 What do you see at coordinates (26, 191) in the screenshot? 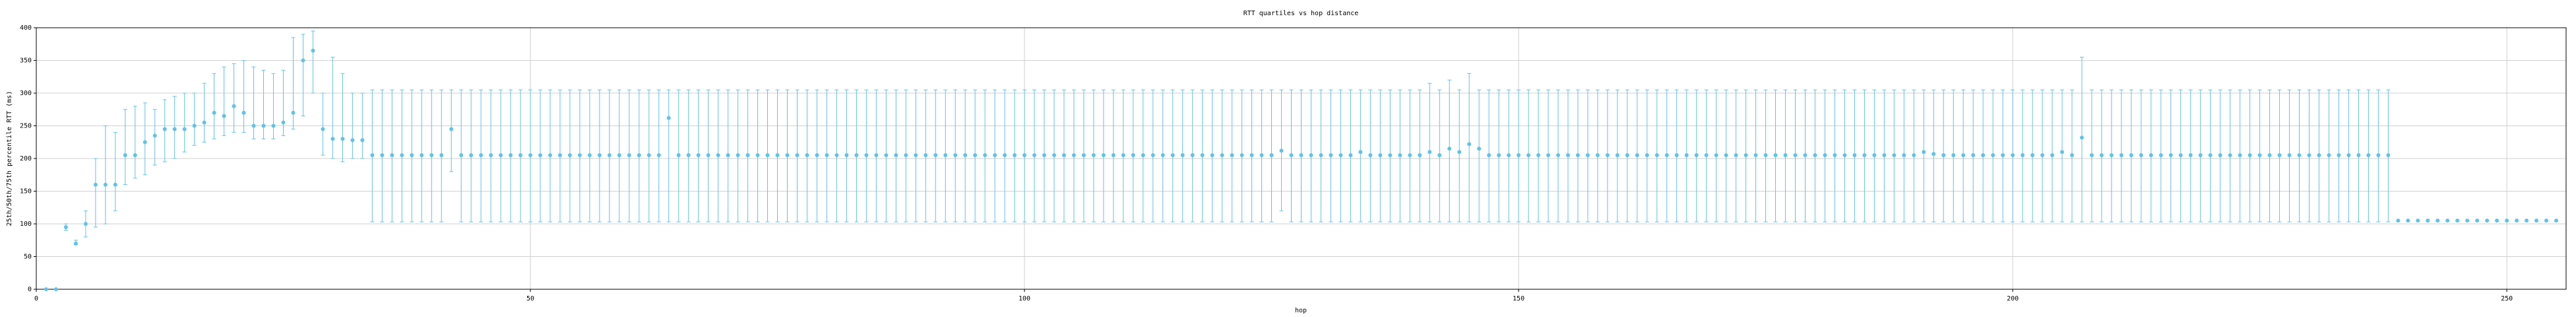
I see `y-tick-label: 150` at bounding box center [26, 191].